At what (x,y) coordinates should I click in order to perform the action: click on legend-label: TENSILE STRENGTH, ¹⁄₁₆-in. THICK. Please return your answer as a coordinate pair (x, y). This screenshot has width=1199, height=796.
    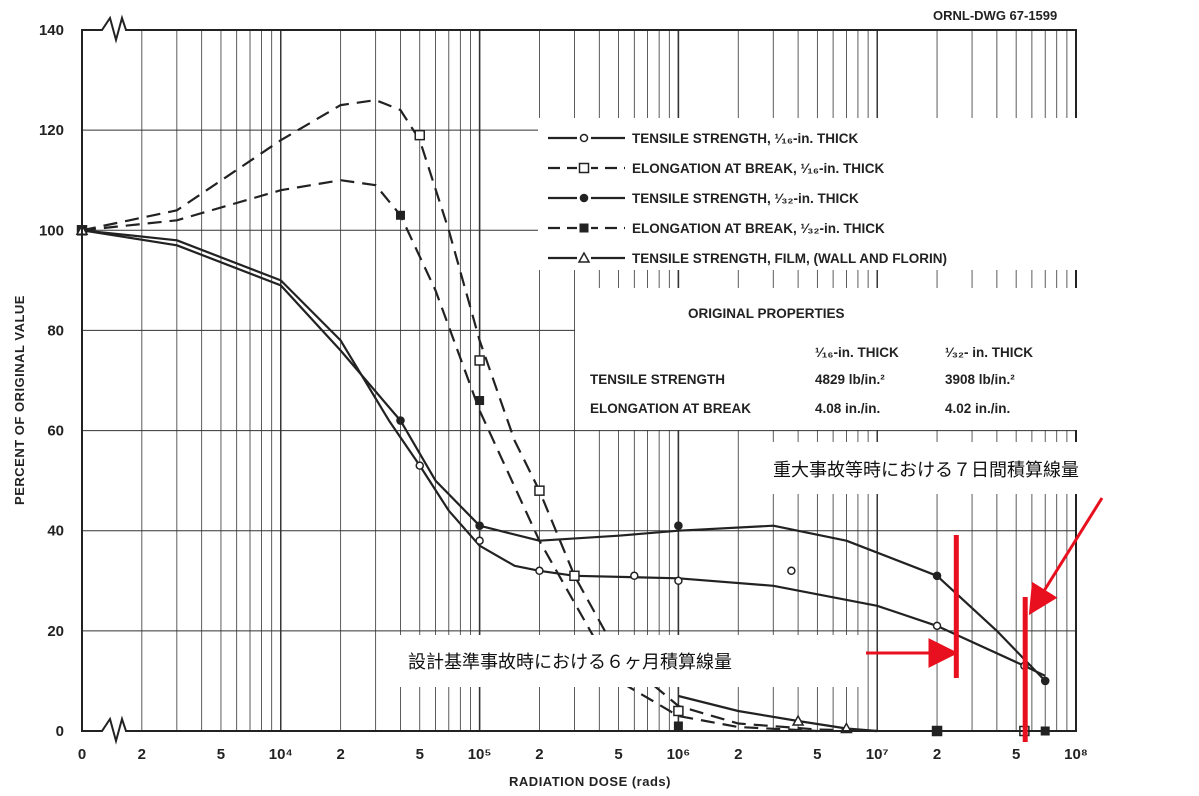
    Looking at the image, I should click on (745, 138).